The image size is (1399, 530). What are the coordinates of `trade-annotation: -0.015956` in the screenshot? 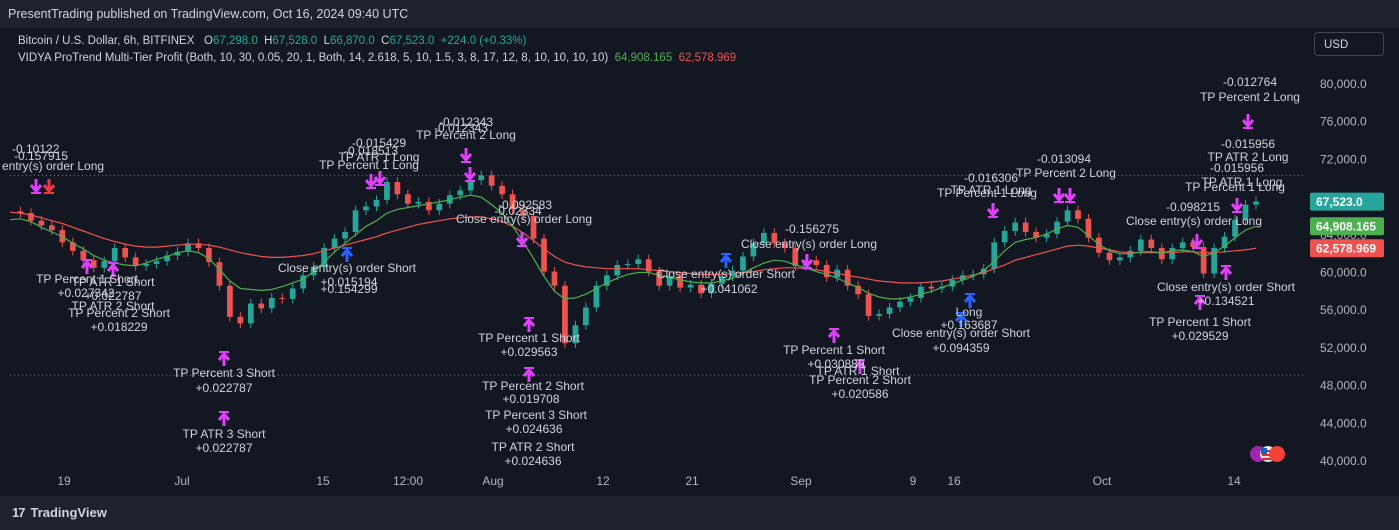 It's located at (1237, 168).